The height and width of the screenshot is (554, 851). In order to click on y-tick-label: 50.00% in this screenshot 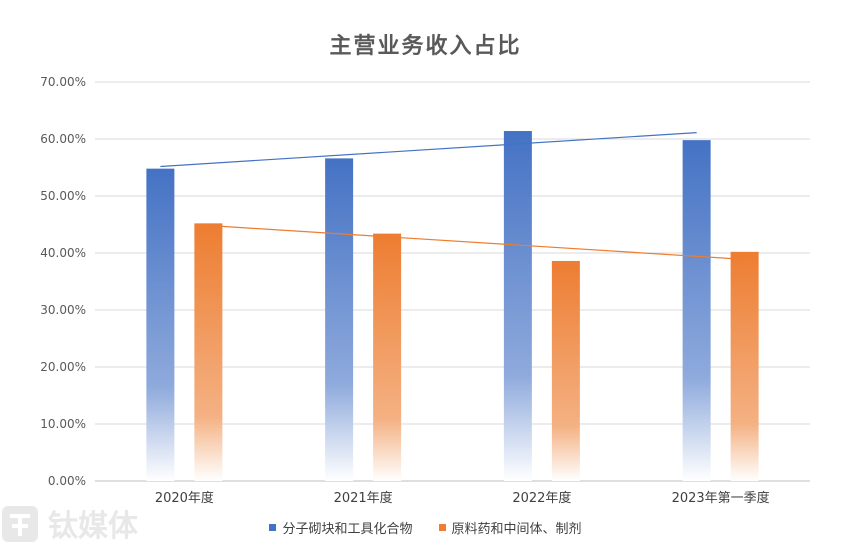, I will do `click(63, 196)`.